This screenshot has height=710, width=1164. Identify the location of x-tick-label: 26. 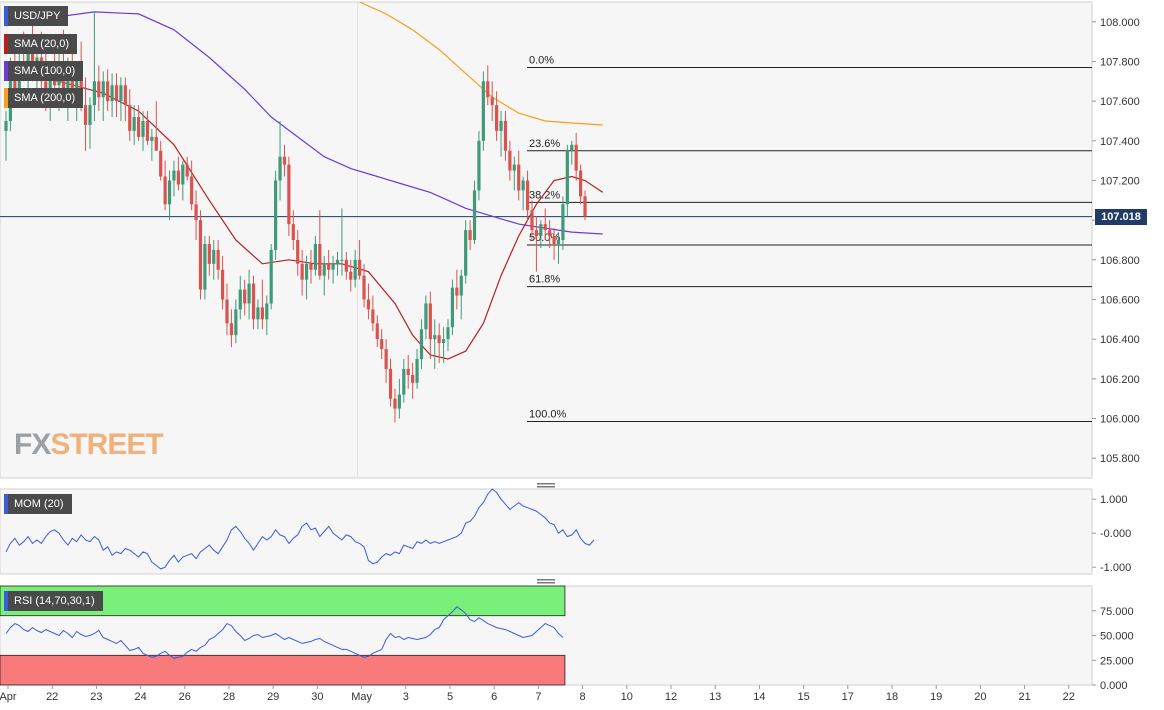
(185, 697).